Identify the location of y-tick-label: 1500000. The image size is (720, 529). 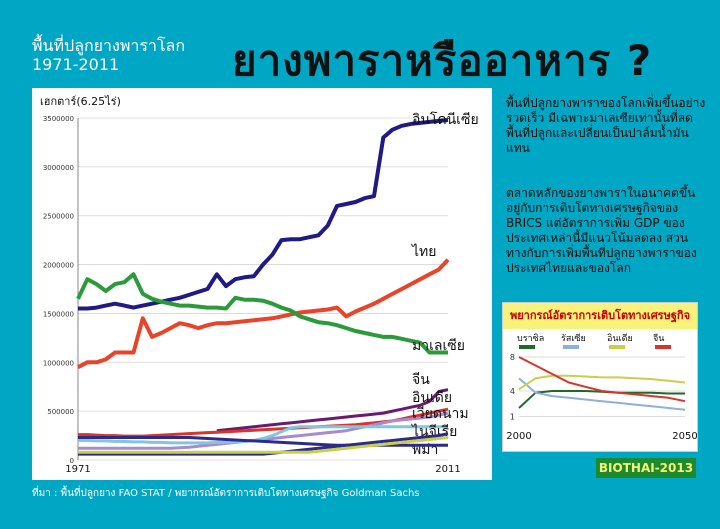
(58, 314).